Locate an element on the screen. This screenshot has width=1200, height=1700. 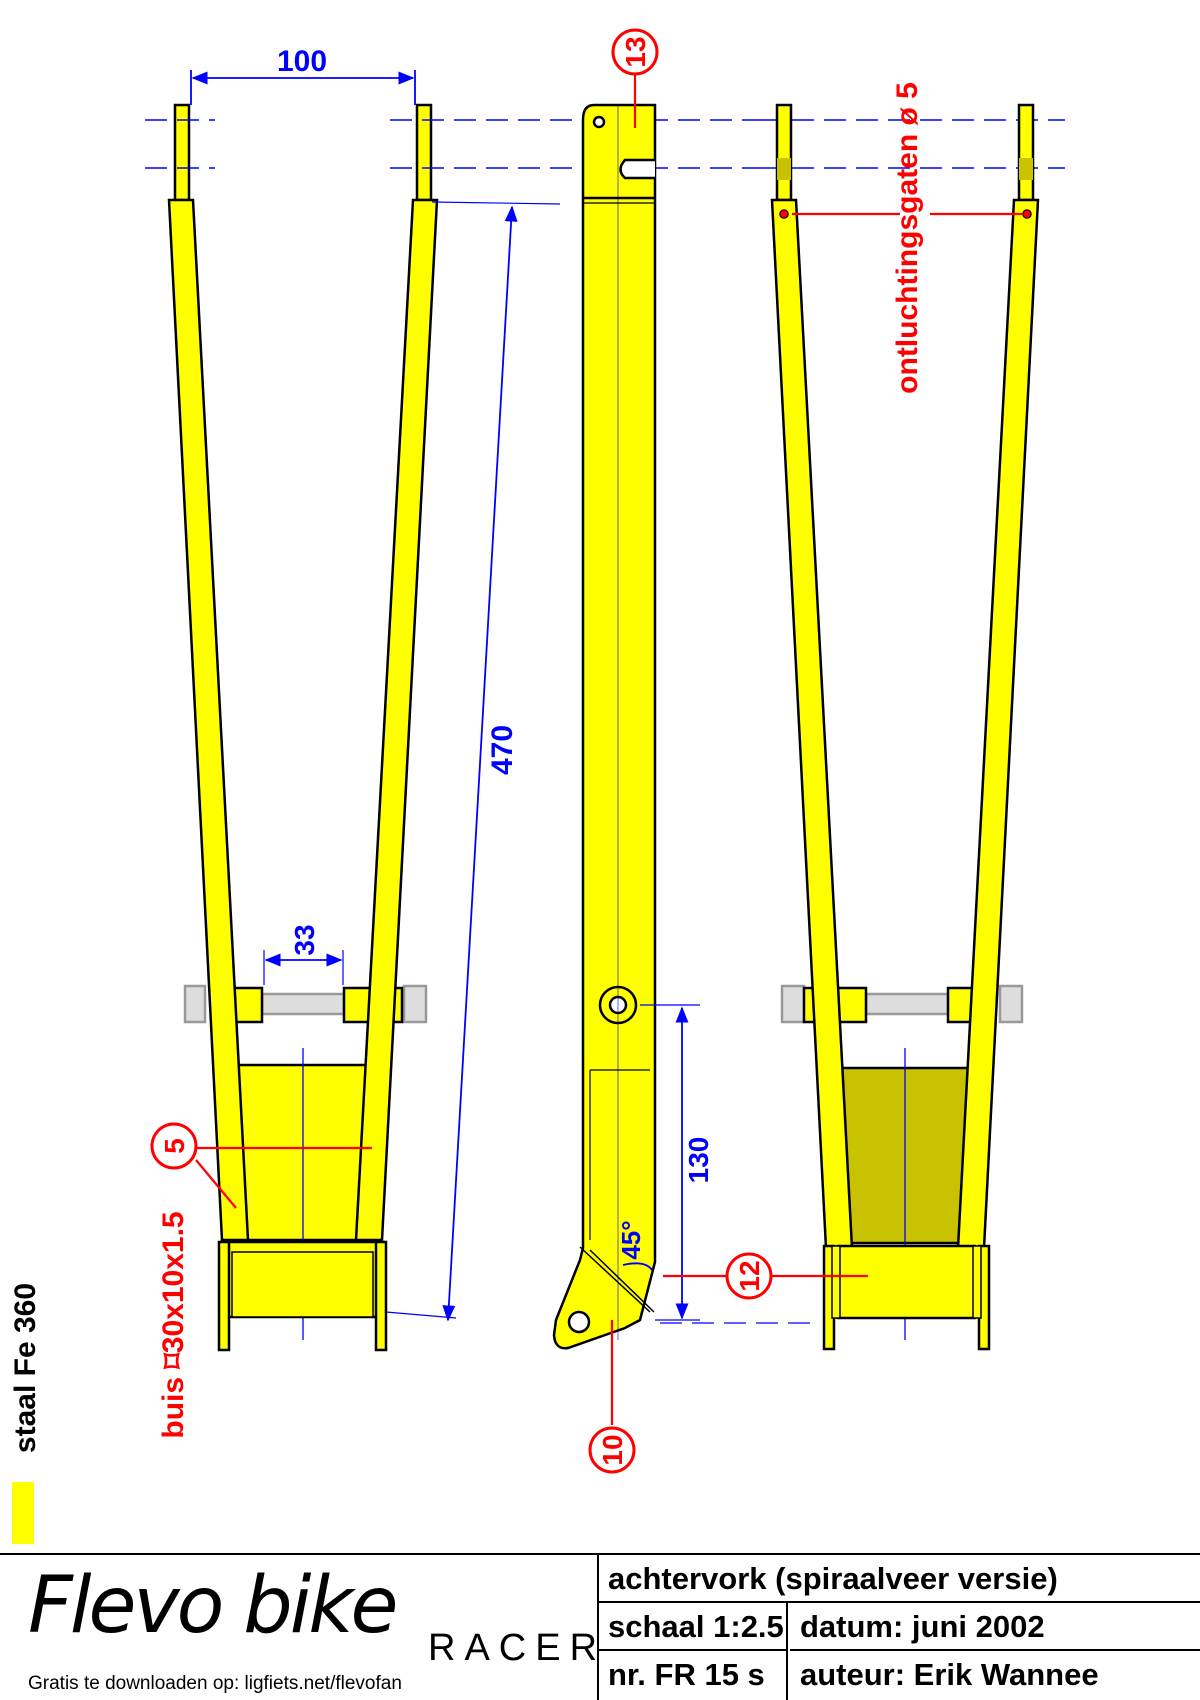
bolt-head-left is located at coordinates (195, 1004).